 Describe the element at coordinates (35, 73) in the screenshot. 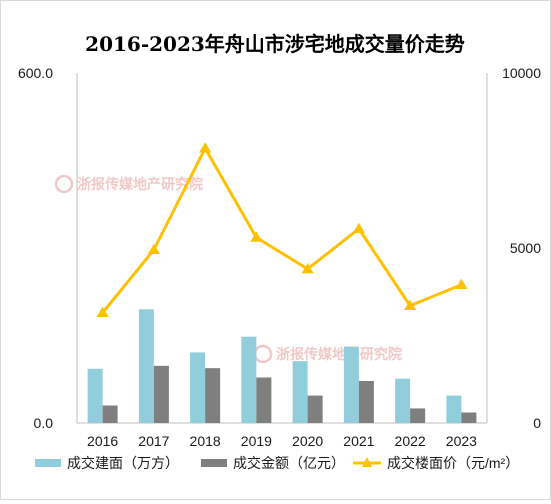

I see `y-left-tick-label: 600.0` at that location.